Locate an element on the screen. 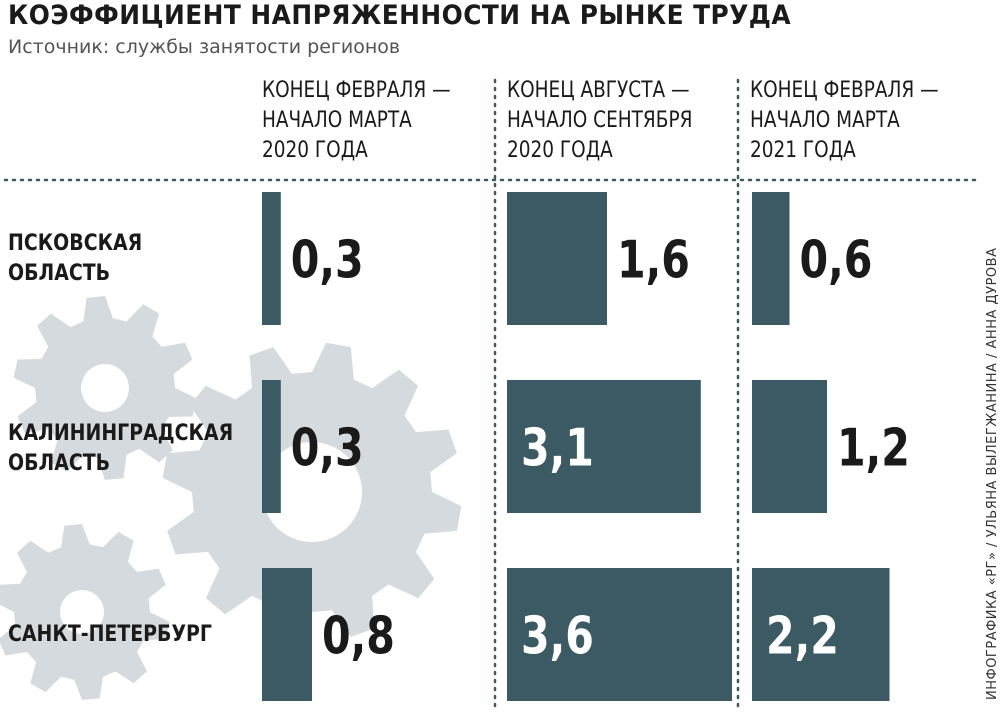 The width and height of the screenshot is (1000, 723). column-header-1: КОНЕЦ ФЕВРАЛЯ — НАЧАЛО МАРТА 2020 ГОДА is located at coordinates (360, 121).